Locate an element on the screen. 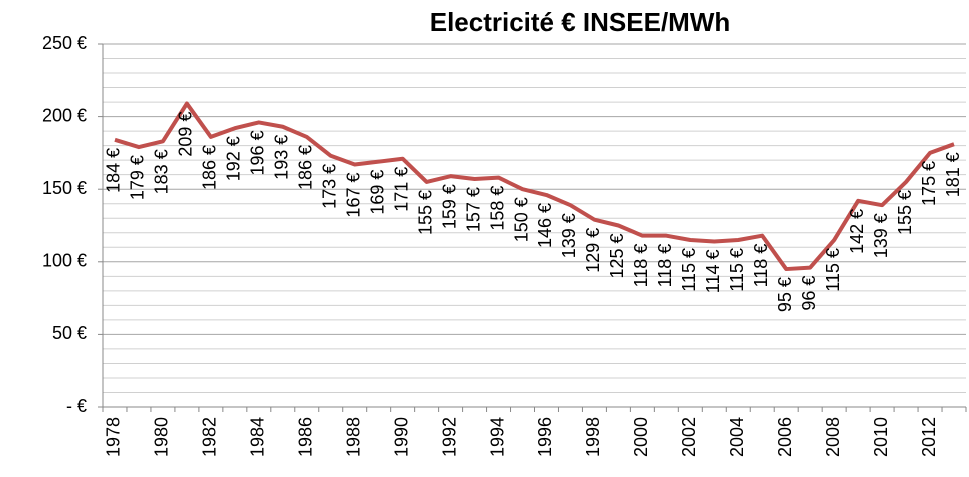  data-label: 175 € is located at coordinates (929, 183).